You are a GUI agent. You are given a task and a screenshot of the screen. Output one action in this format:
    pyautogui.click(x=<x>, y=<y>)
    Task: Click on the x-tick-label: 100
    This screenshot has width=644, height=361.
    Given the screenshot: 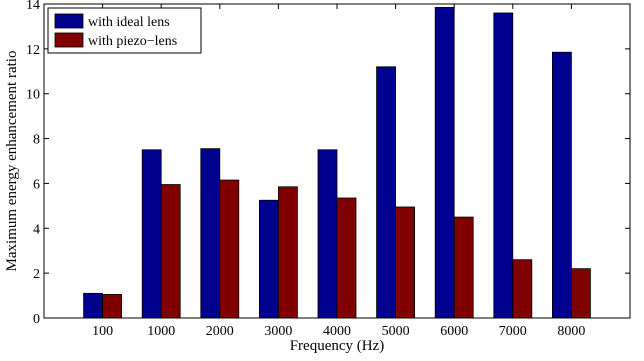 What is the action you would take?
    pyautogui.click(x=102, y=331)
    